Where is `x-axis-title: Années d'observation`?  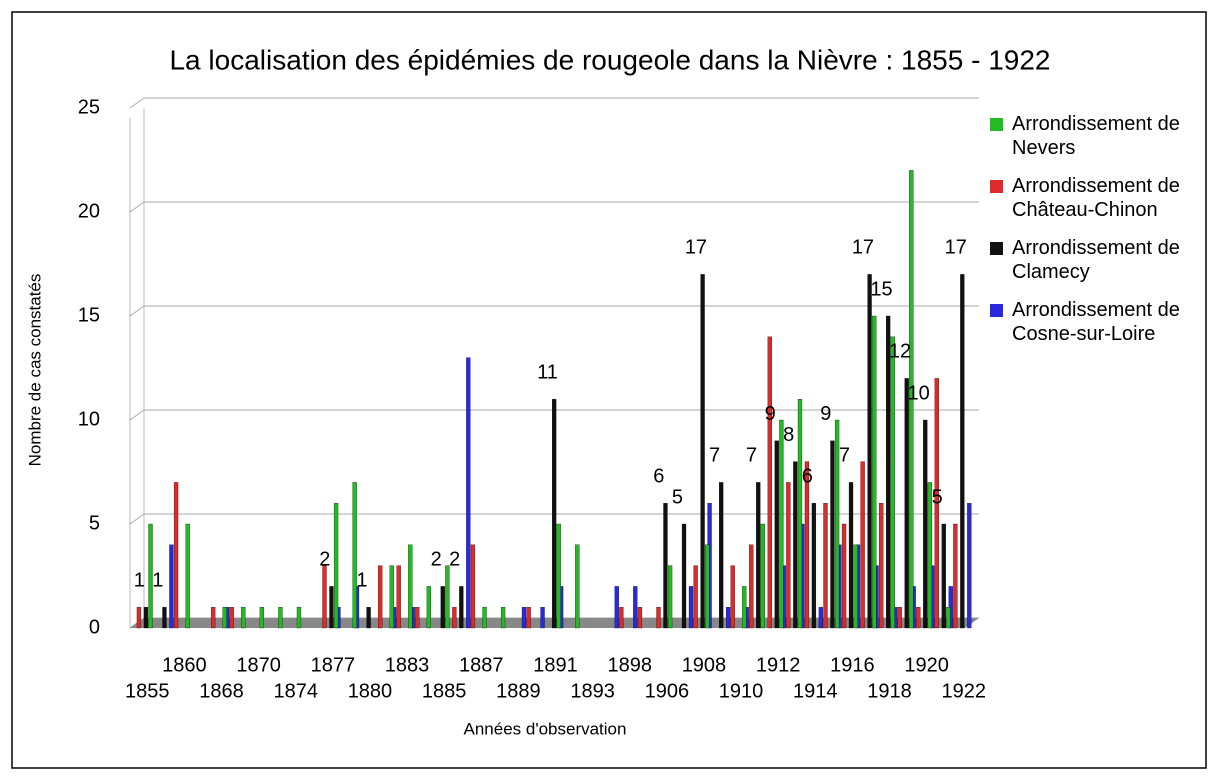
x-axis-title: Années d'observation is located at coordinates (545, 728).